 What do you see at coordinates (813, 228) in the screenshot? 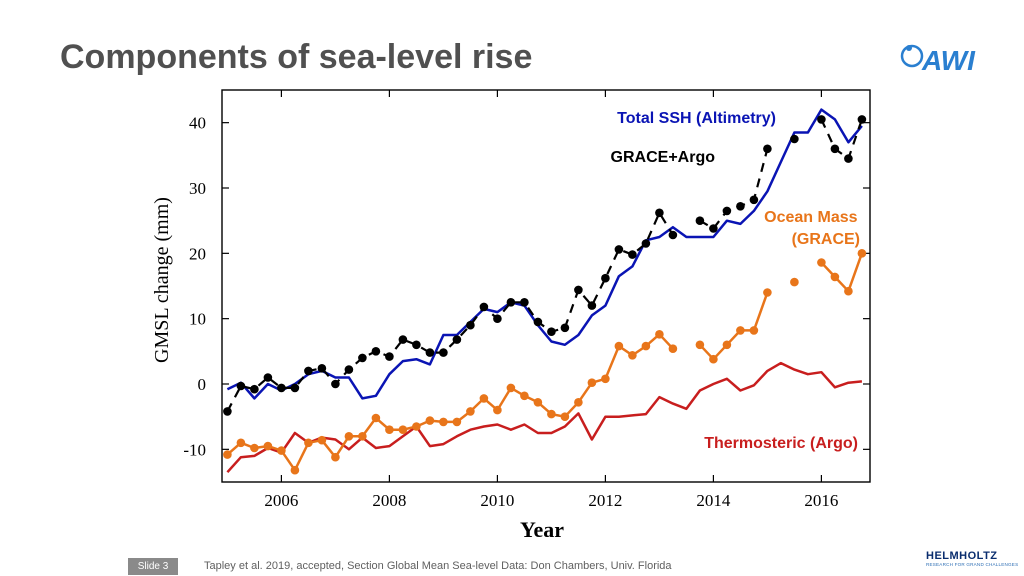
I see `legend-ocean-mass: Ocean Mass (GRACE)` at bounding box center [813, 228].